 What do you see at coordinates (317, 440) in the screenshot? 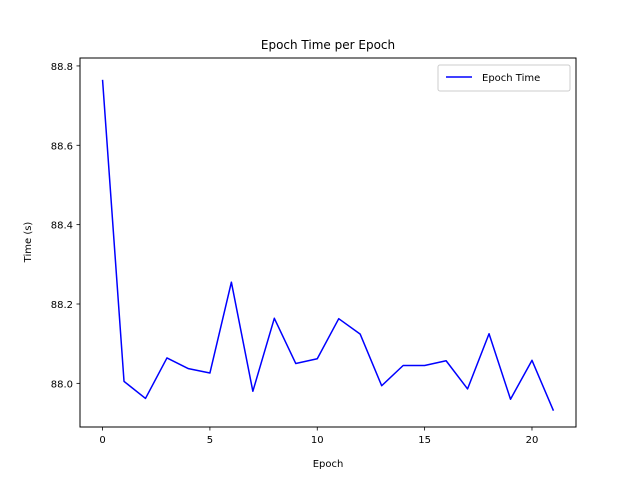
I see `x-tick-label: 10` at bounding box center [317, 440].